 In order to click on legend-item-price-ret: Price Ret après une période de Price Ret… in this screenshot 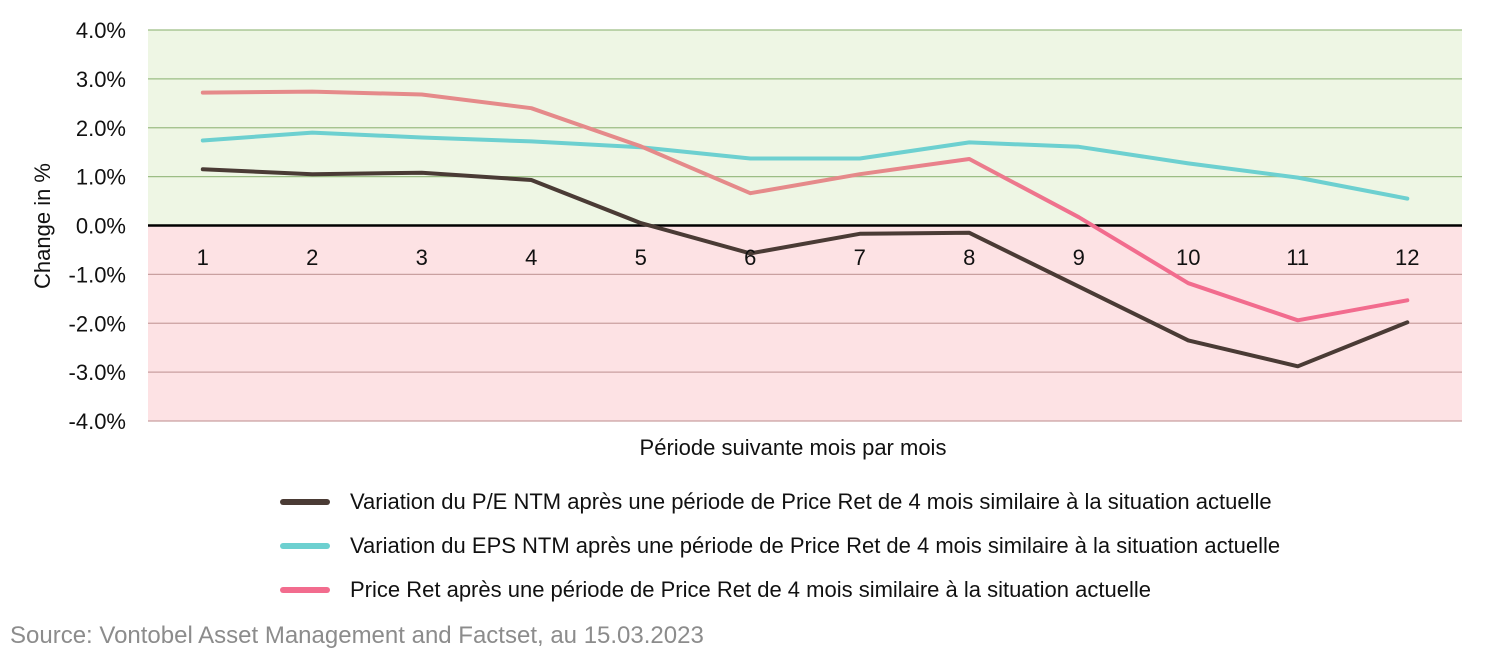, I will do `click(780, 590)`.